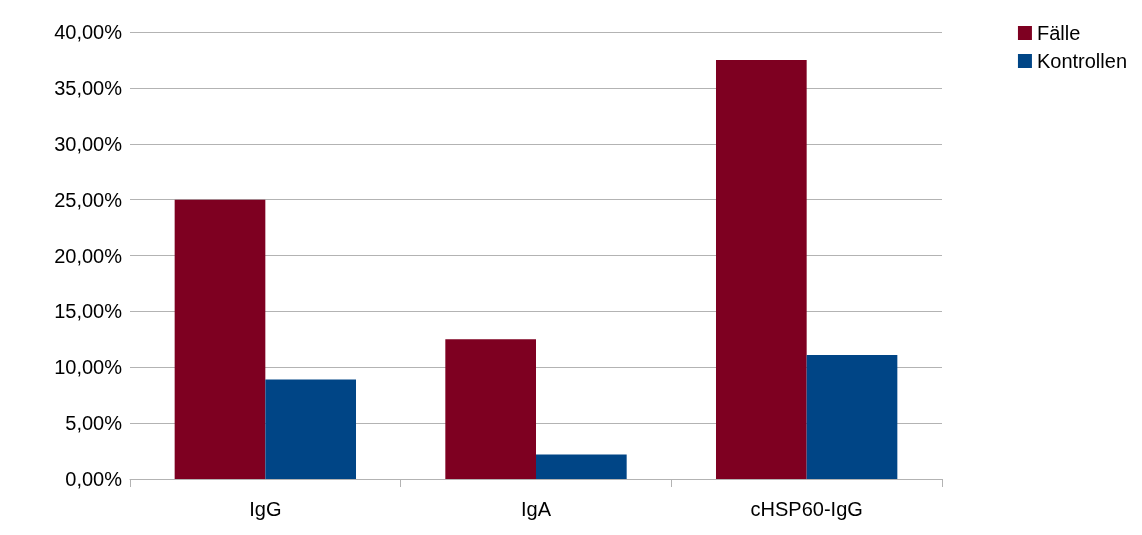 The image size is (1142, 535). I want to click on y-tick-label: 10,00%, so click(88, 367).